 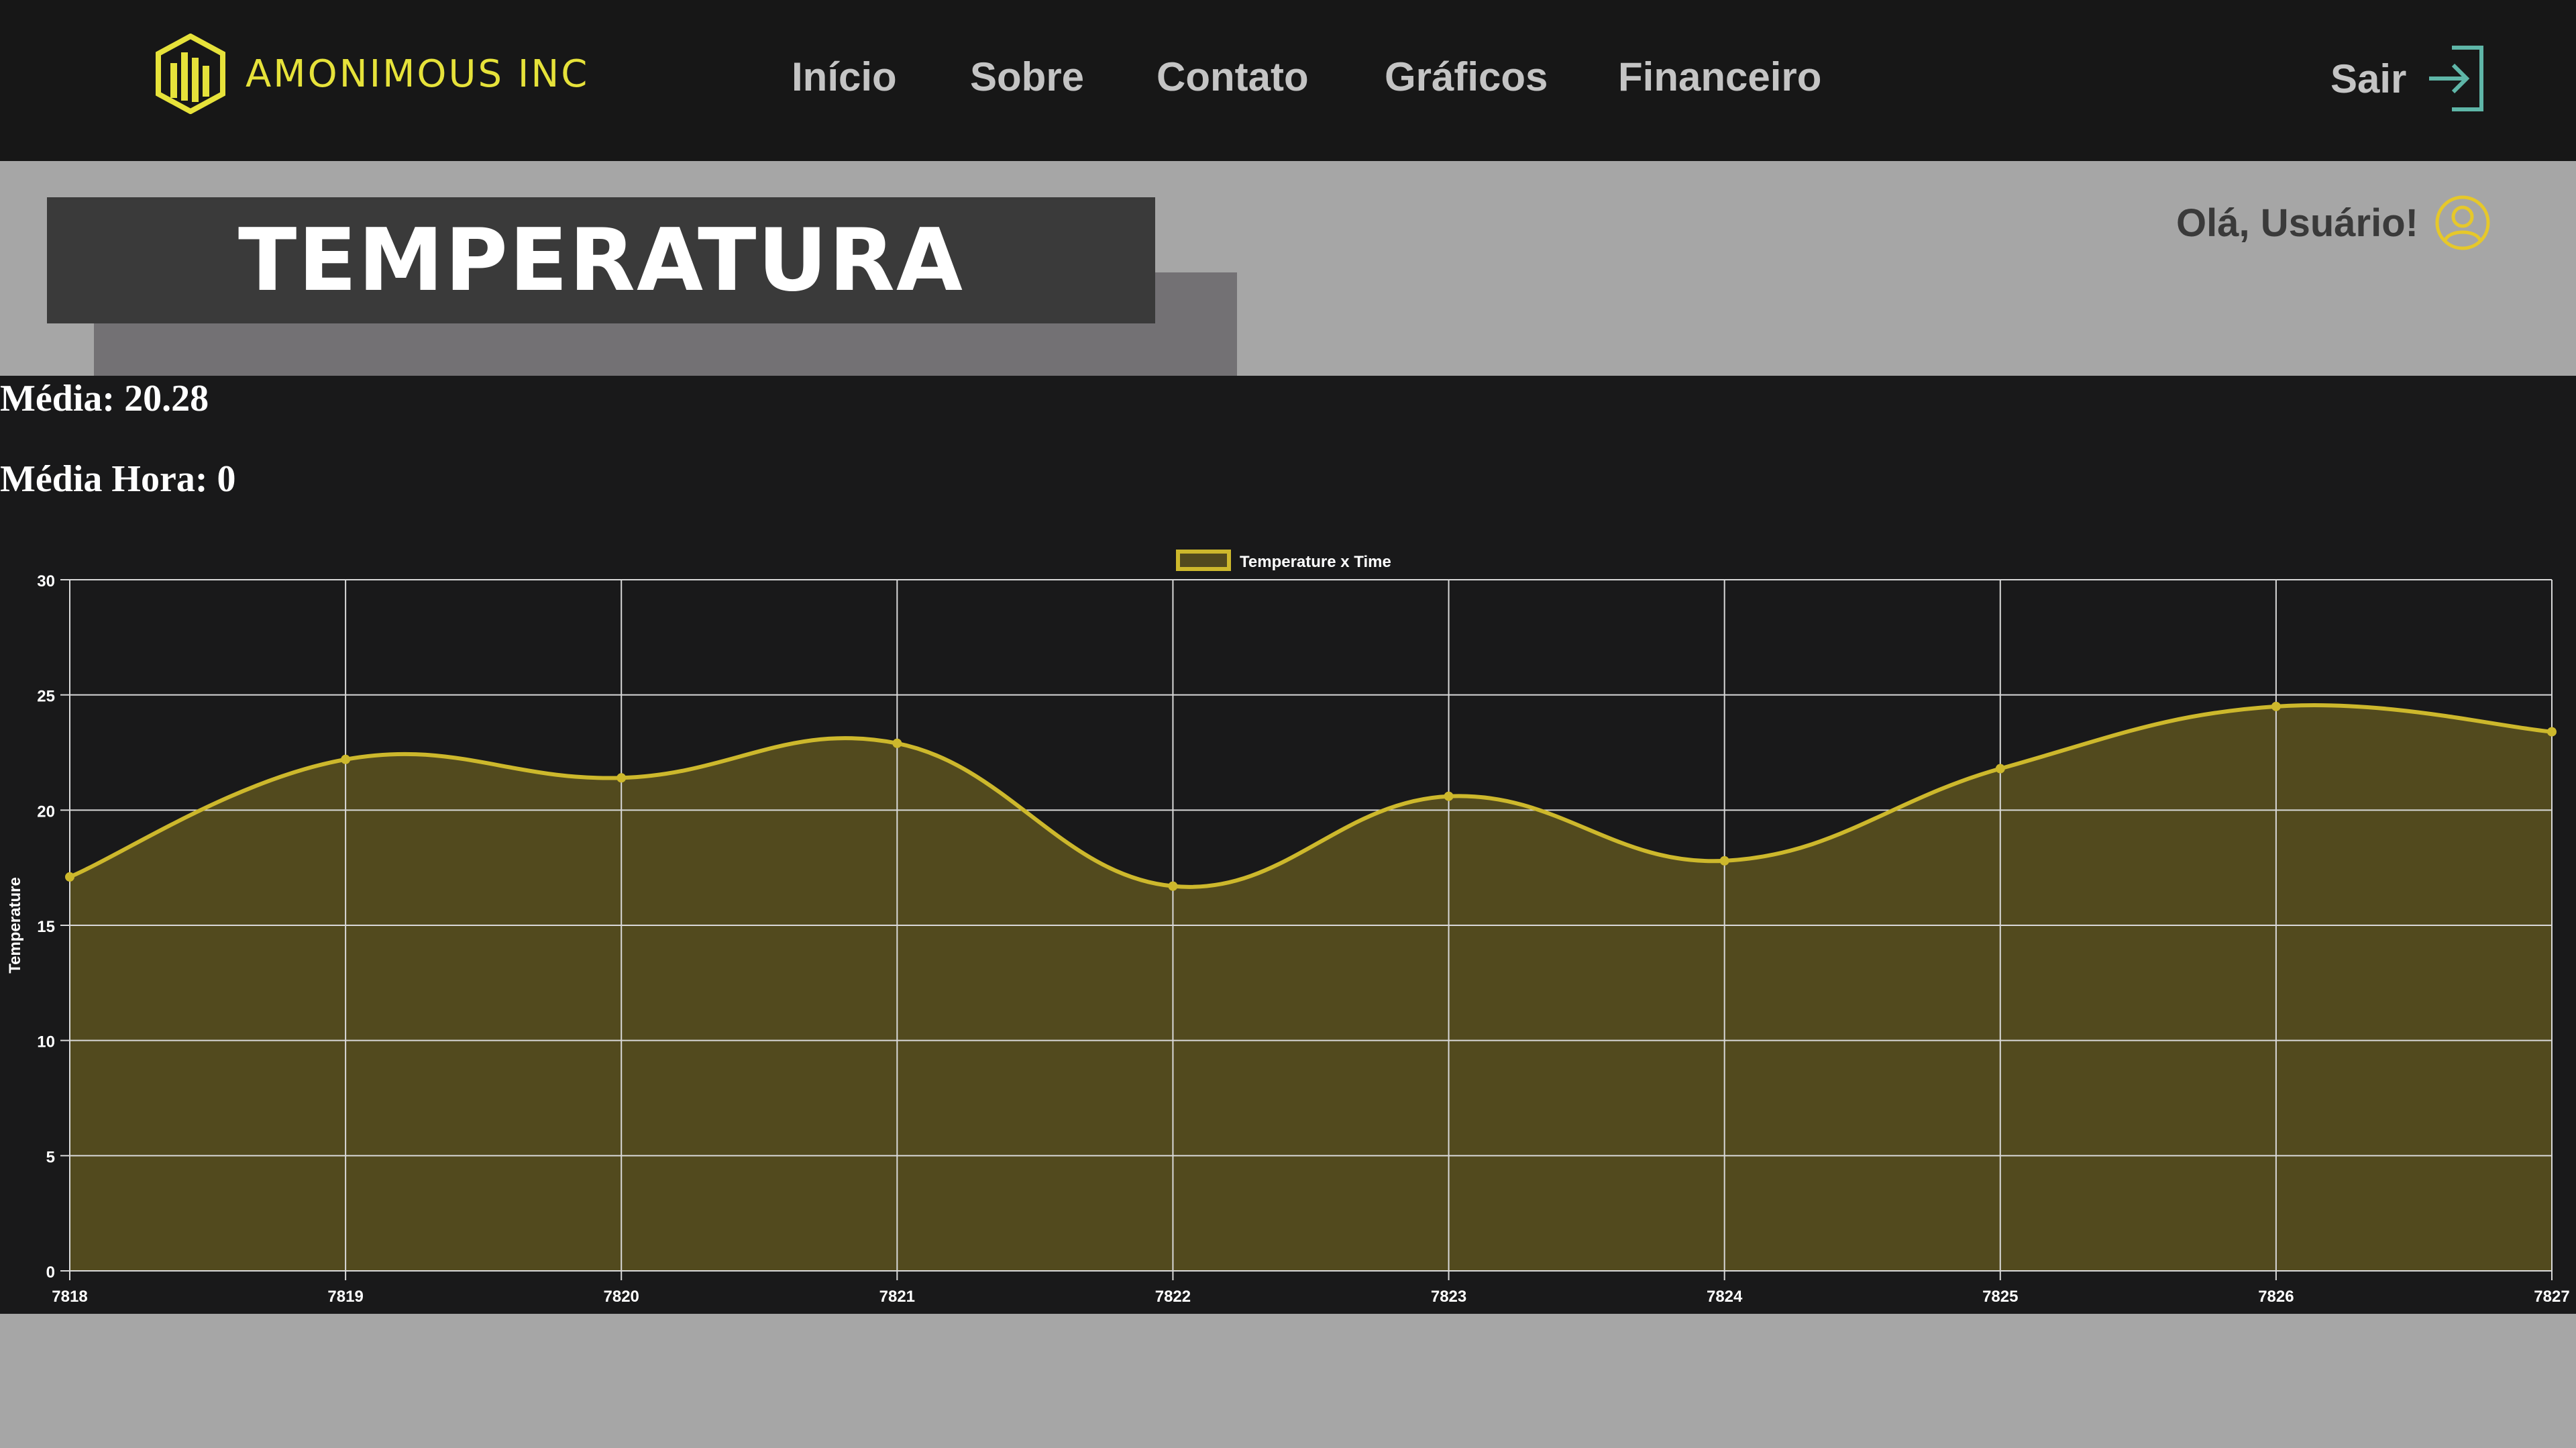 I want to click on x-tick-label: 7821, so click(x=897, y=1297).